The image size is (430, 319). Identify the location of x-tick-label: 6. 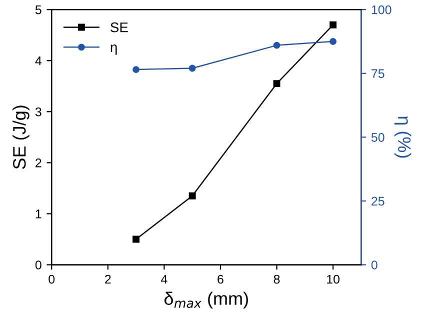
(221, 279).